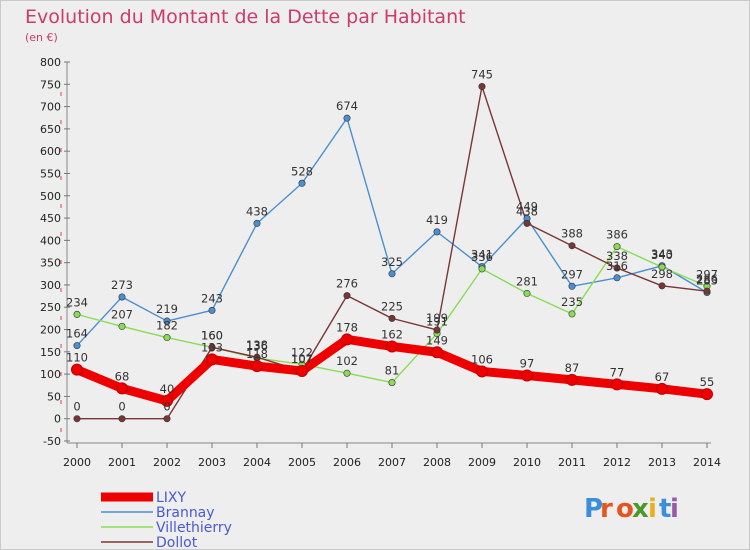  Describe the element at coordinates (50, 151) in the screenshot. I see `y-tick-label: 600` at that location.